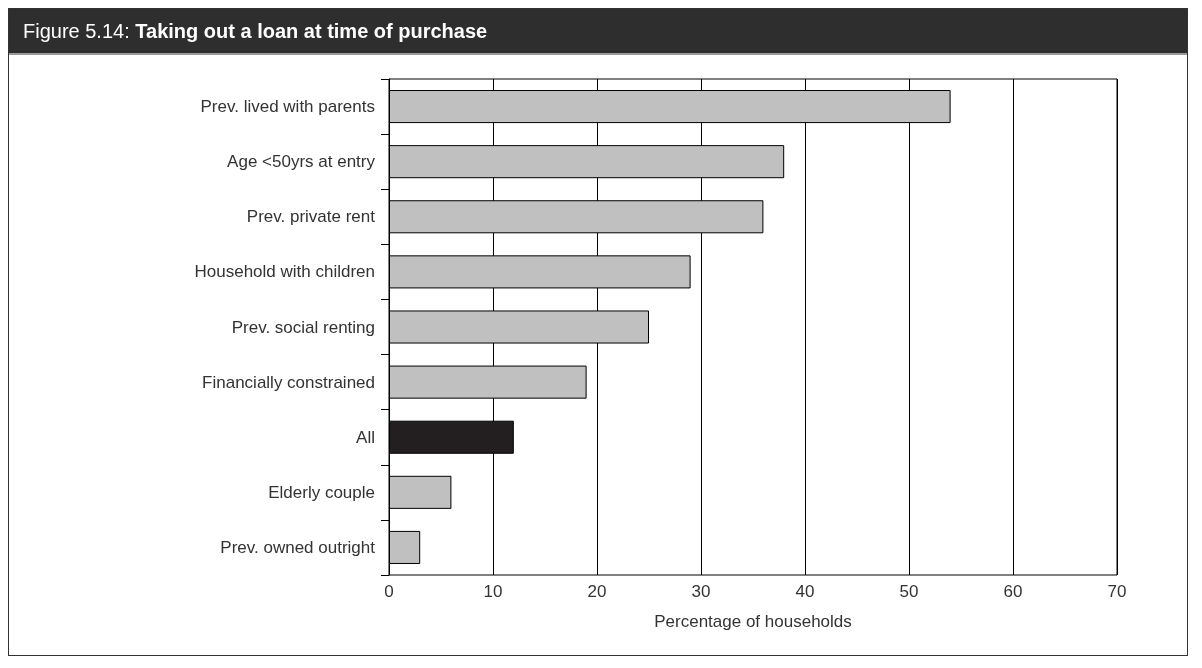 The height and width of the screenshot is (668, 1202). I want to click on x-tick-label: 0, so click(389, 591).